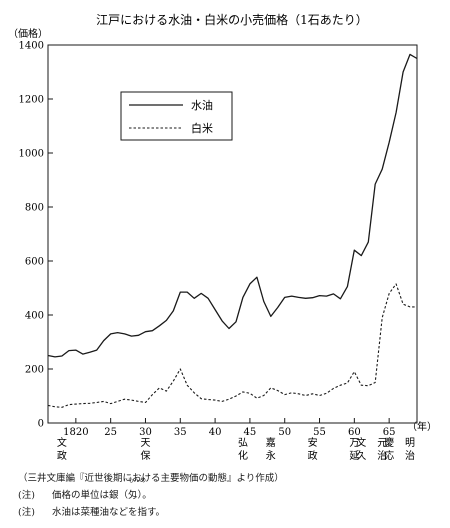 The image size is (450, 528). I want to click on era-label-char: 元, so click(382, 443).